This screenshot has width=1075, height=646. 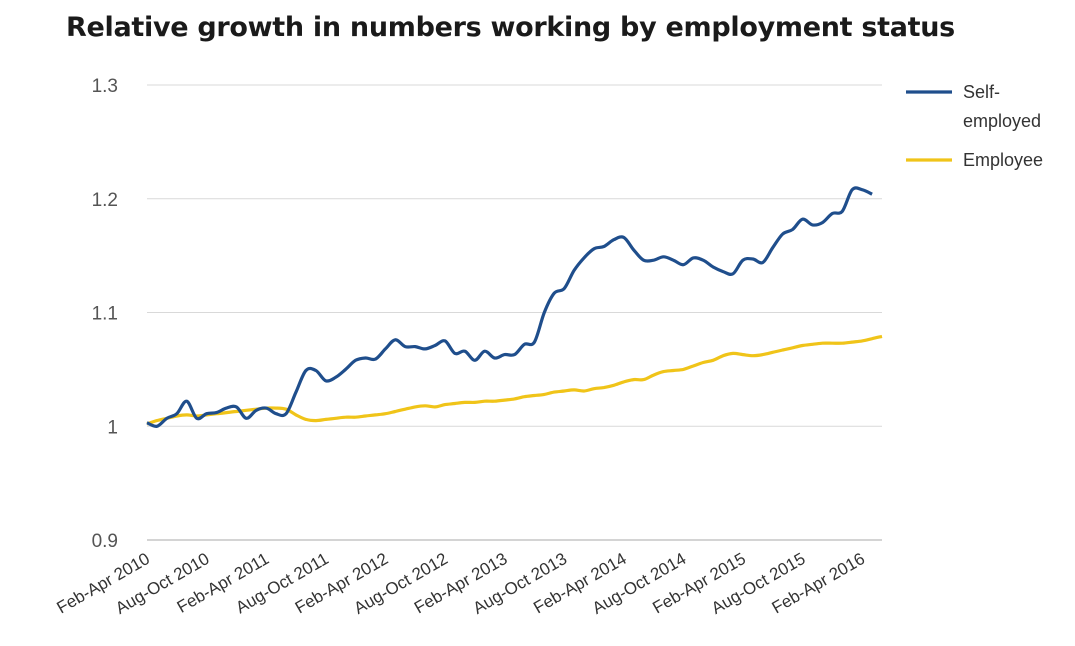 I want to click on y-tick-label: 1.2, so click(x=105, y=200).